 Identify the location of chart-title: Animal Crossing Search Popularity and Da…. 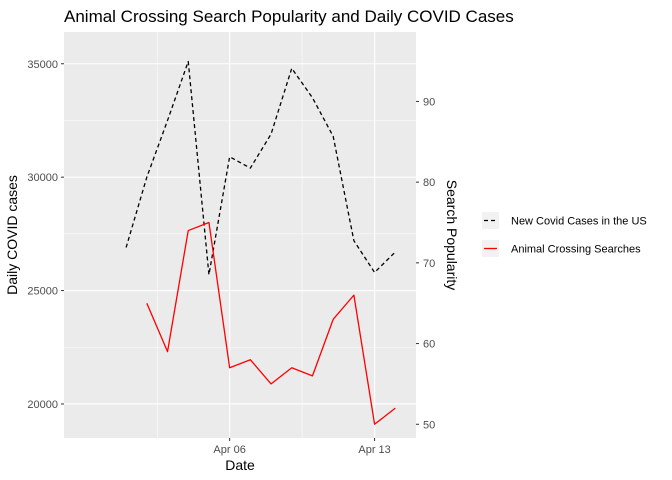
(289, 16).